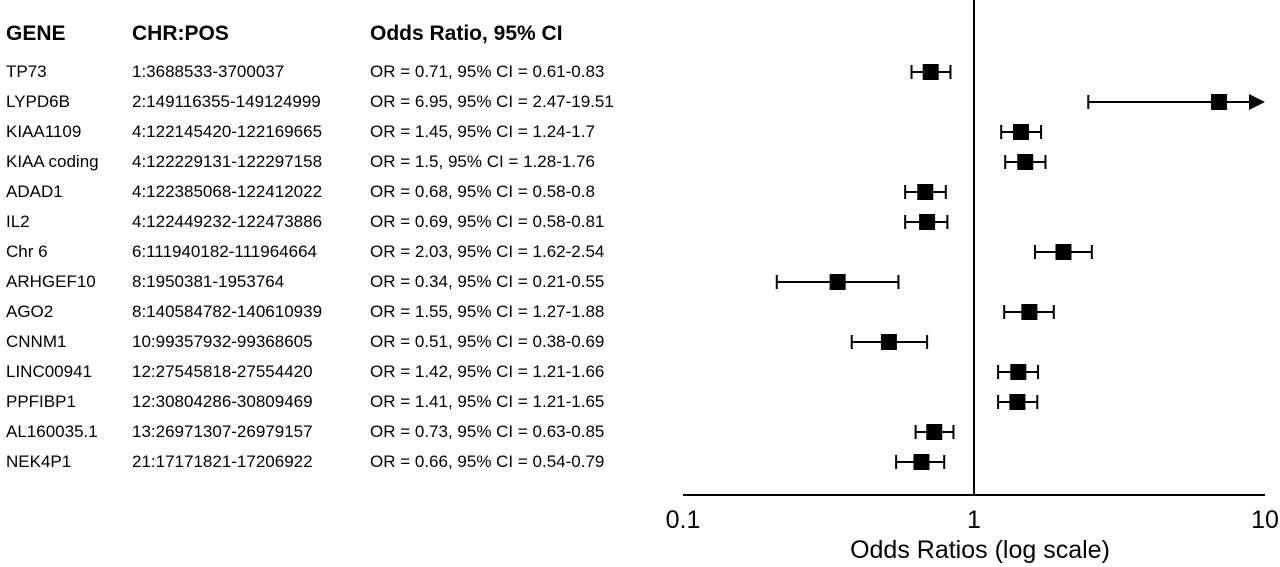 The width and height of the screenshot is (1280, 567). What do you see at coordinates (224, 251) in the screenshot?
I see `chr-pos: 6:111940182-111964664` at bounding box center [224, 251].